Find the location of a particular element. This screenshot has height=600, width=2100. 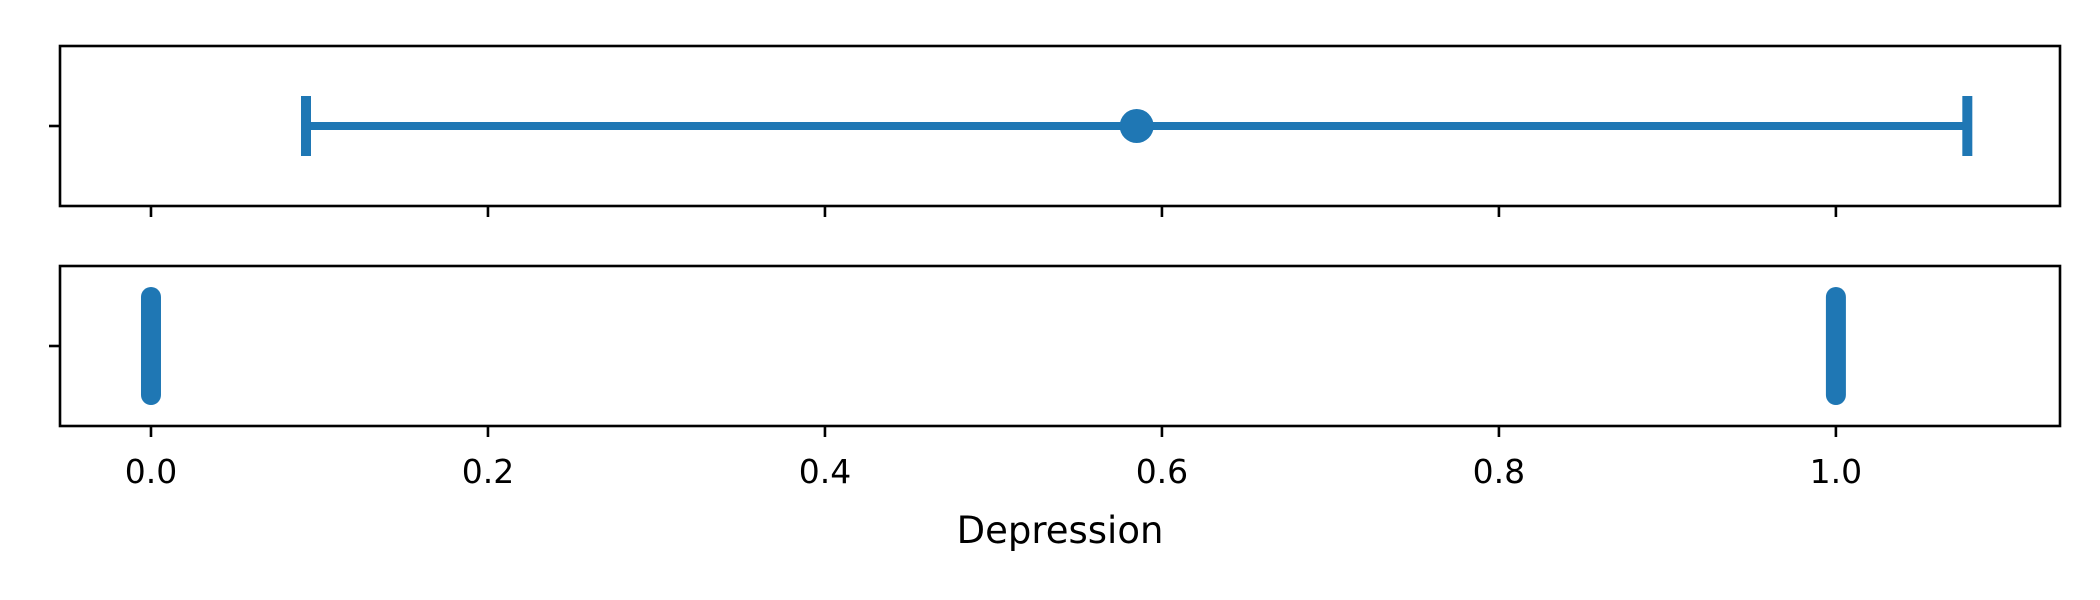

mean-point is located at coordinates (1136, 126).